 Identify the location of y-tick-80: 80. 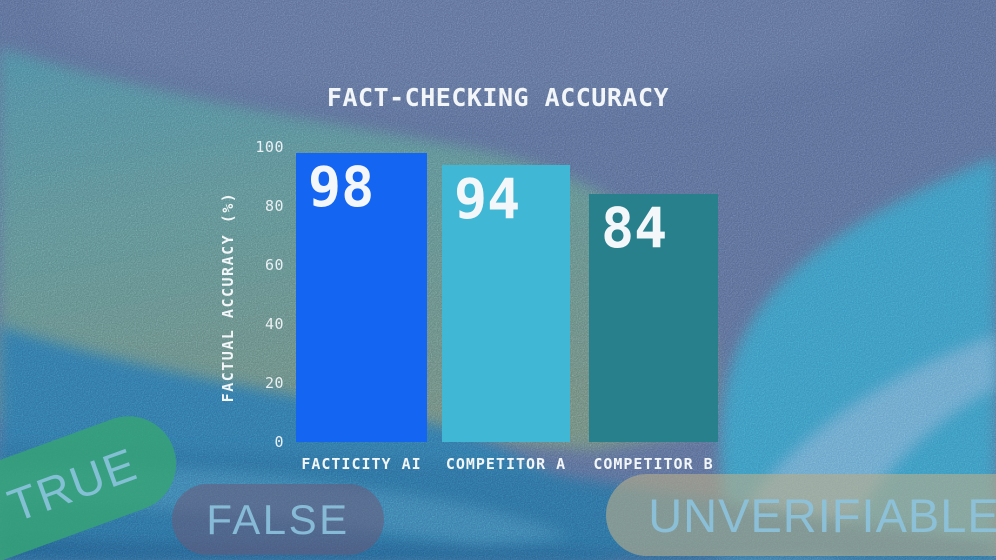
(274, 206).